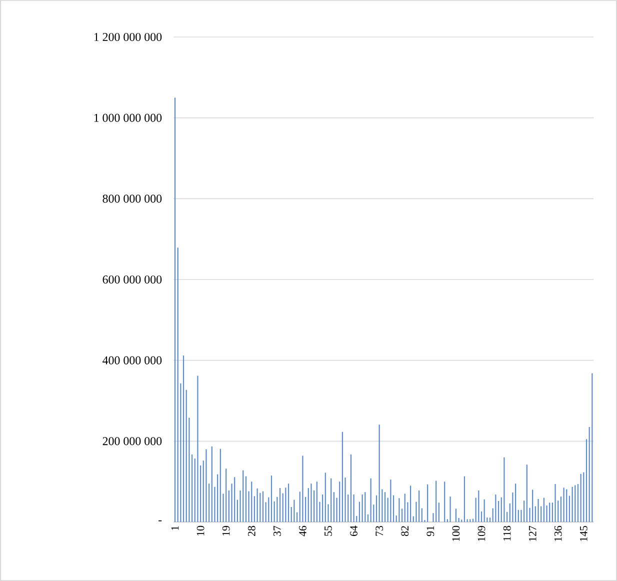 The width and height of the screenshot is (617, 581). What do you see at coordinates (430, 531) in the screenshot?
I see `x-tick-label: 91` at bounding box center [430, 531].